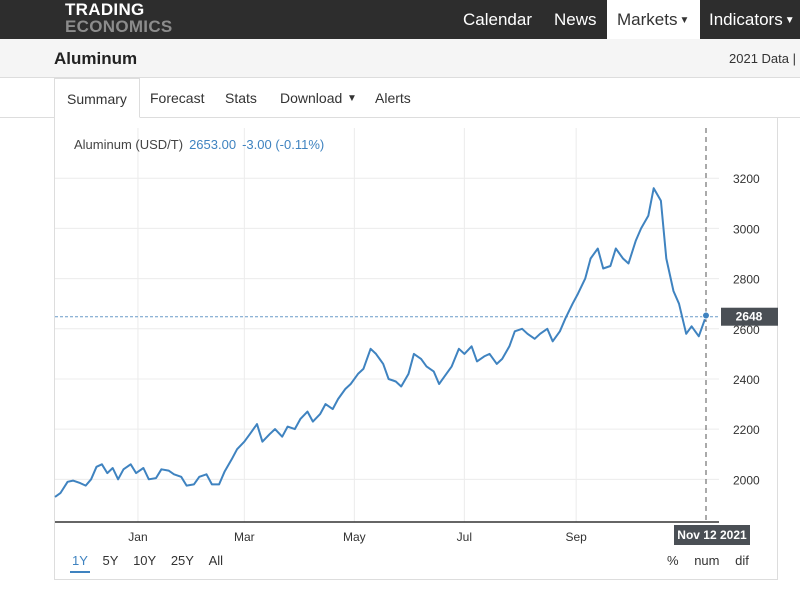 The image size is (800, 596). Describe the element at coordinates (283, 144) in the screenshot. I see `quote-change: -3.00 (-0.11%)` at that location.